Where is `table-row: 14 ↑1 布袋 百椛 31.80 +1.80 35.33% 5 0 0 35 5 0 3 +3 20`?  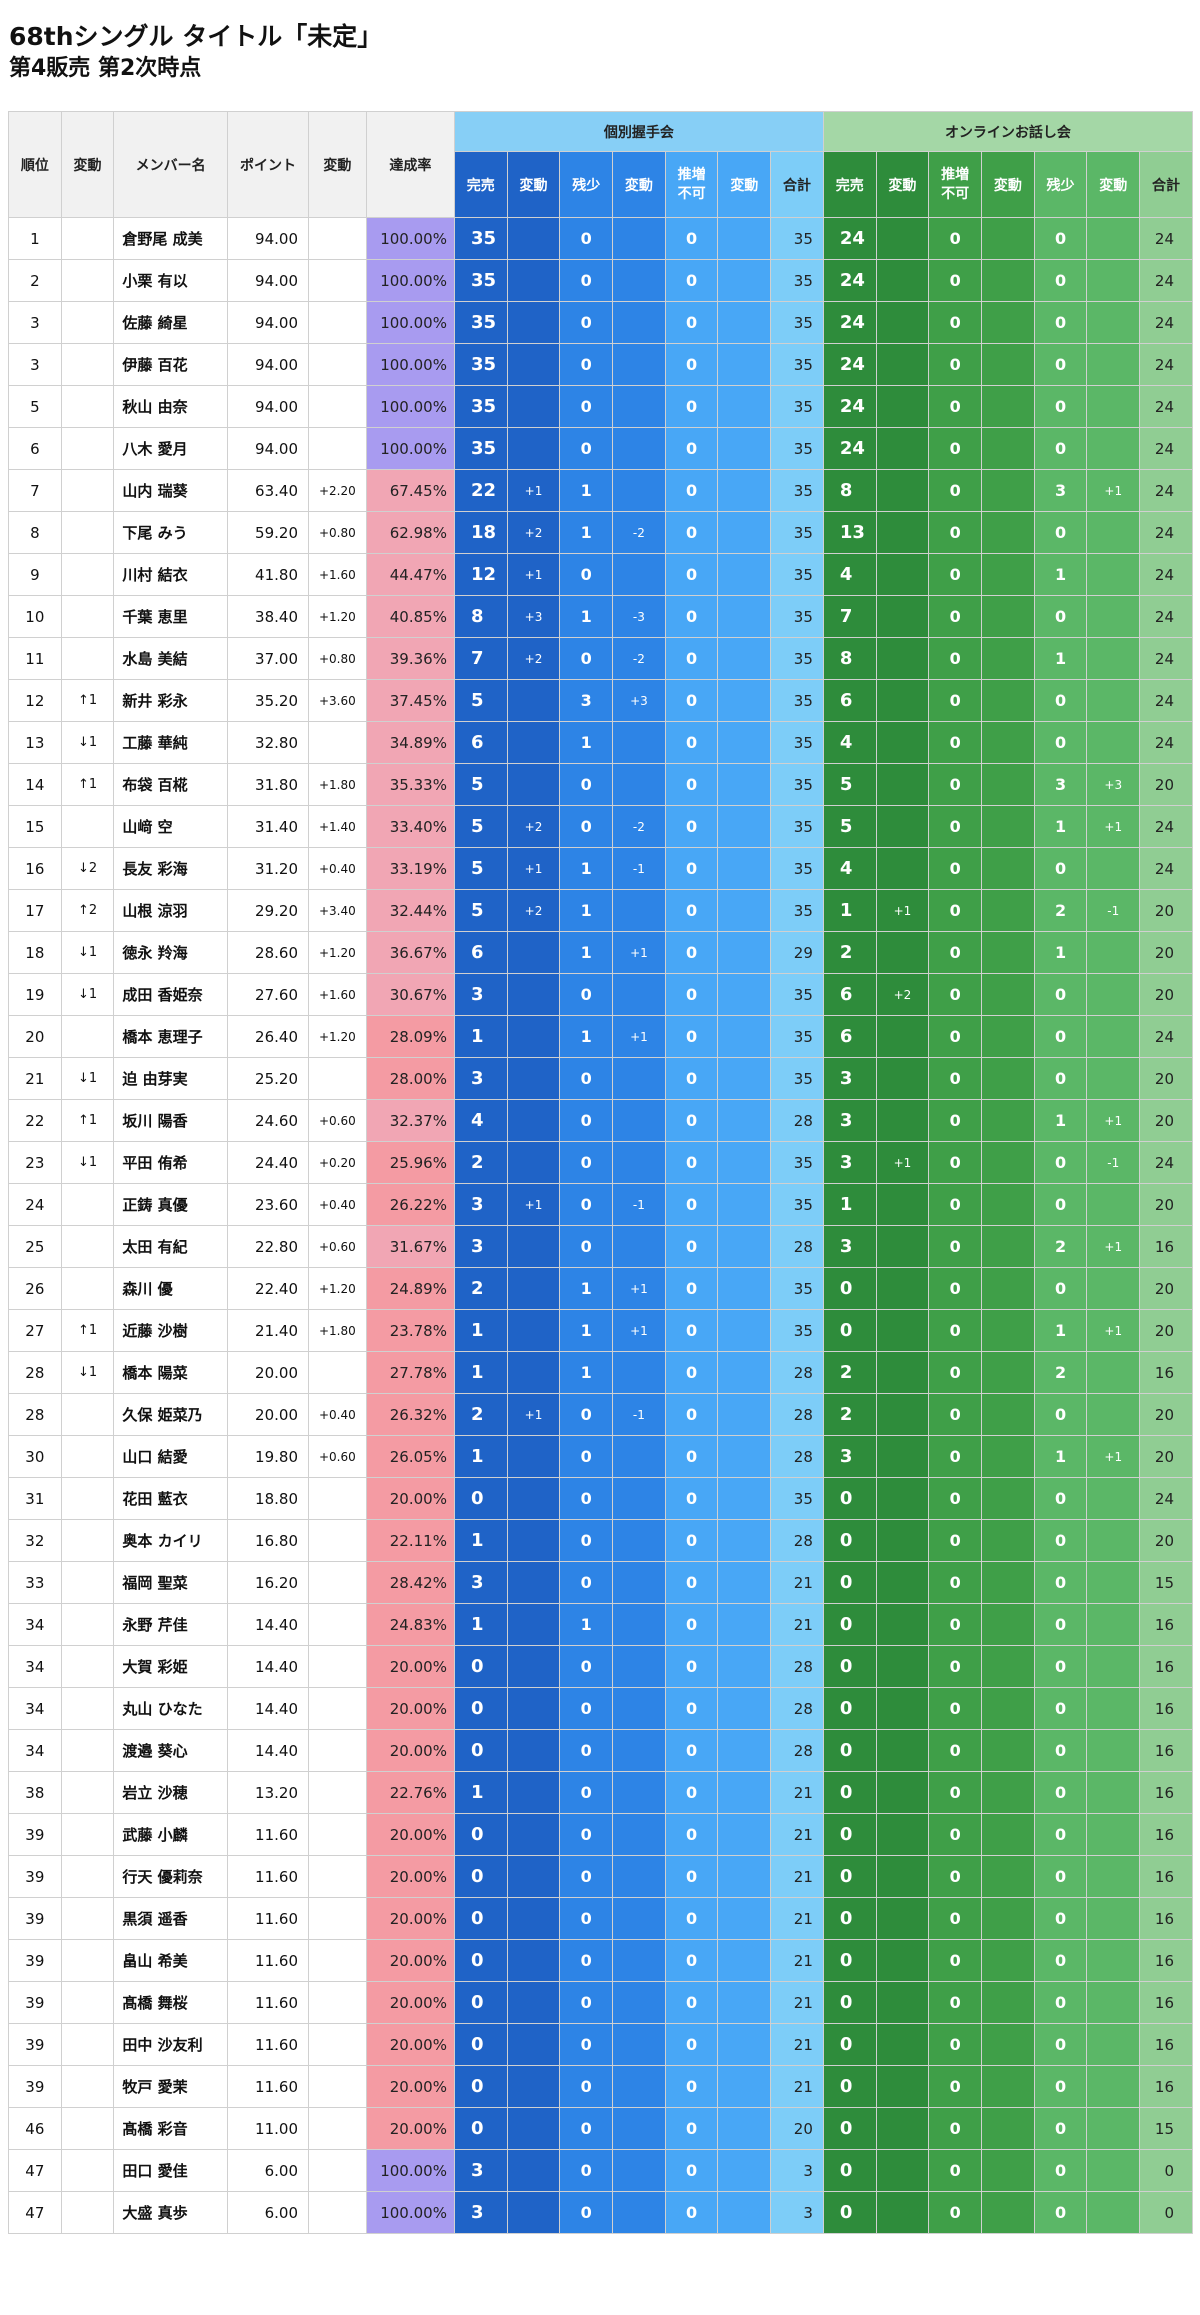
table-row: 14 ↑1 布袋 百椛 31.80 +1.80 35.33% 5 0 0 35 5 0 3 +3 20 is located at coordinates (600, 784).